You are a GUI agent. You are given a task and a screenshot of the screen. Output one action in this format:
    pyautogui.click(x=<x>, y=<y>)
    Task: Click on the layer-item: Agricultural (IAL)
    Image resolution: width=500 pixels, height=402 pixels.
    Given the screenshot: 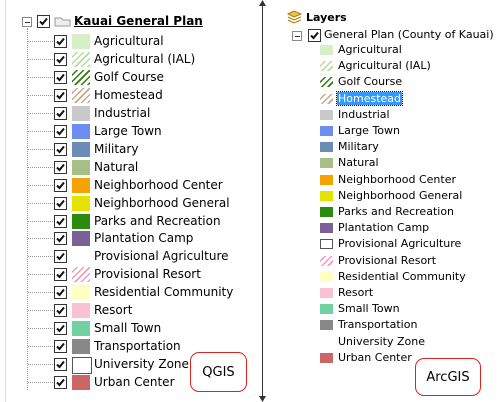 What is the action you would take?
    pyautogui.click(x=384, y=66)
    